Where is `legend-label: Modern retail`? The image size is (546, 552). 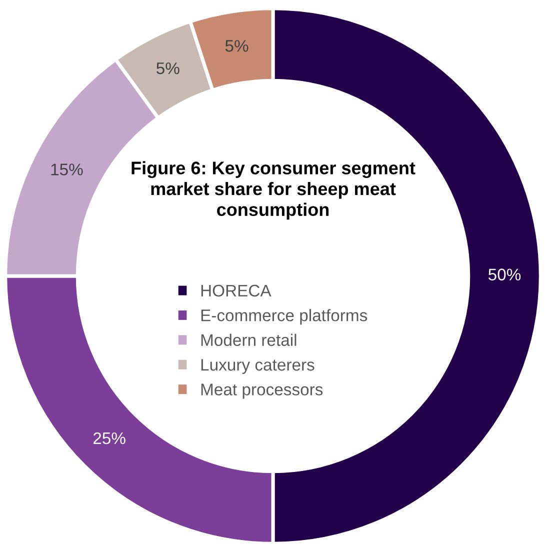
legend-label: Modern retail is located at coordinates (248, 340).